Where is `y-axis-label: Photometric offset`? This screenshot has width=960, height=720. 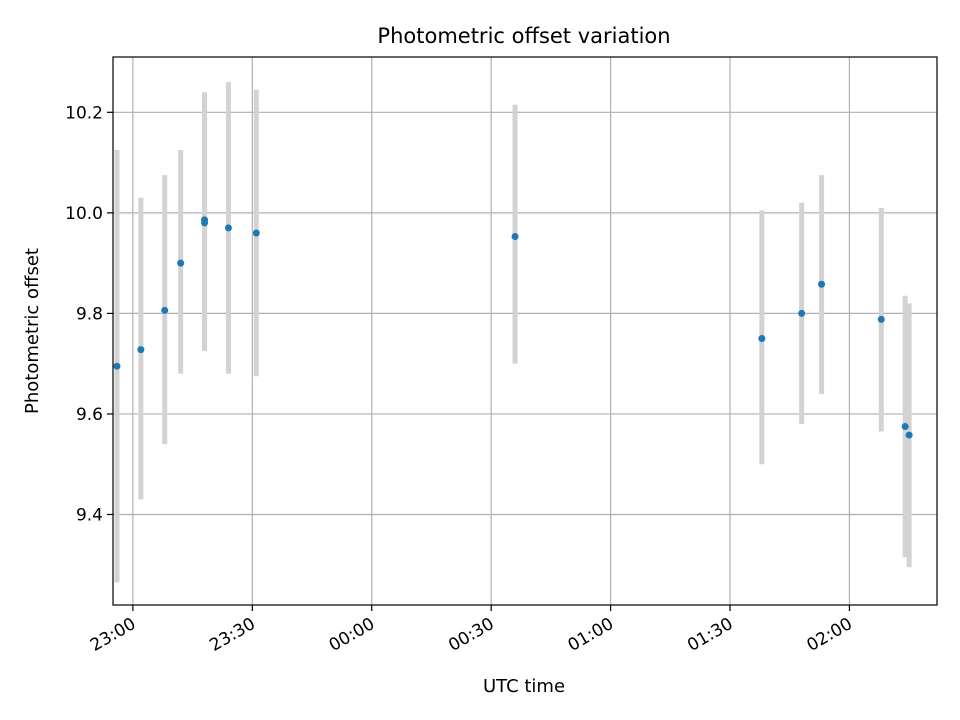
y-axis-label: Photometric offset is located at coordinates (32, 331).